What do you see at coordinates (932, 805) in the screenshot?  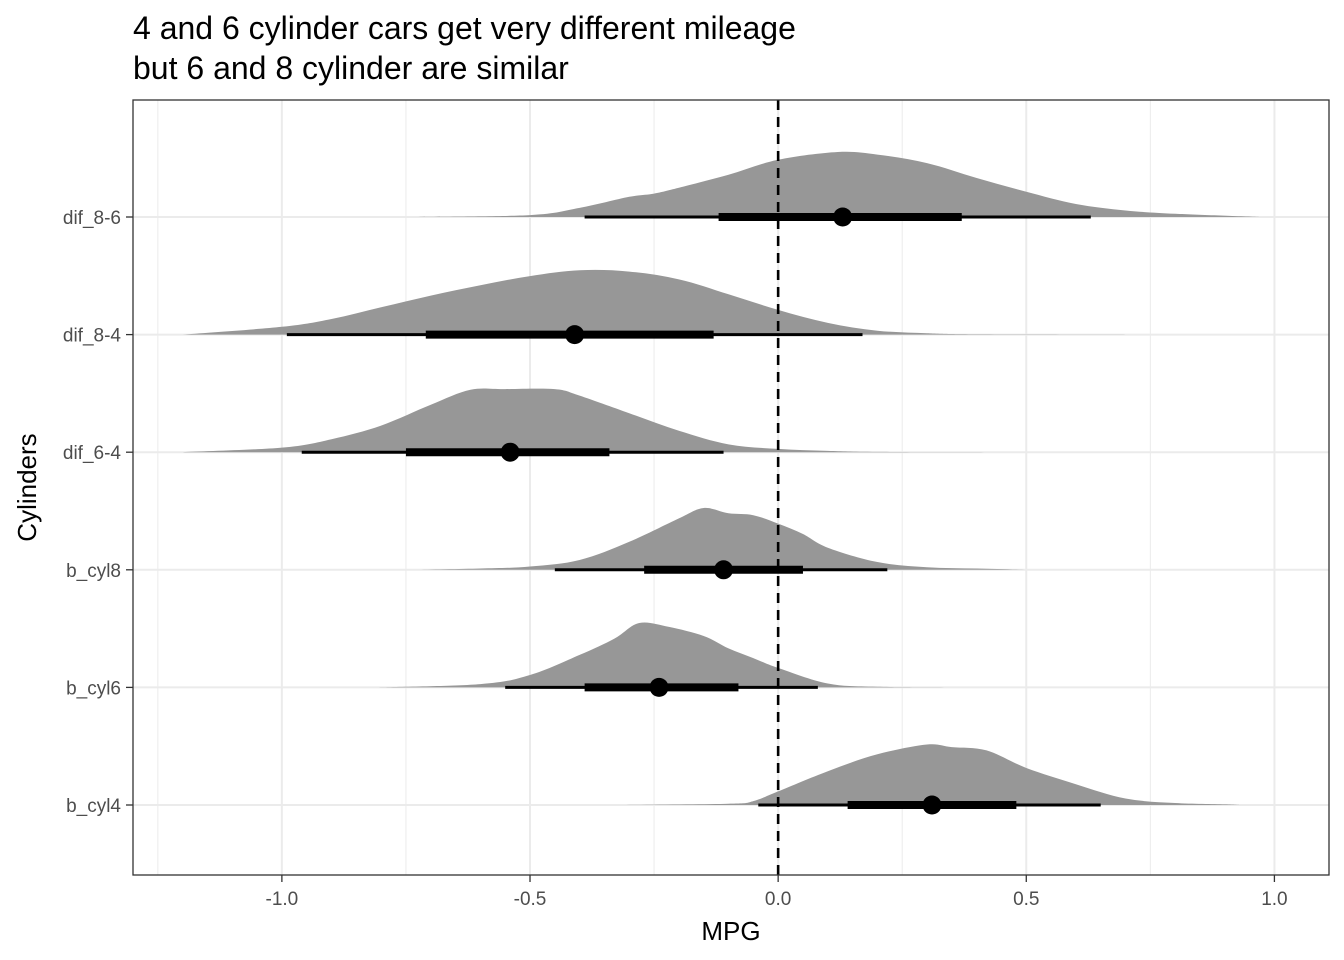 I see `point-b_cyl4` at bounding box center [932, 805].